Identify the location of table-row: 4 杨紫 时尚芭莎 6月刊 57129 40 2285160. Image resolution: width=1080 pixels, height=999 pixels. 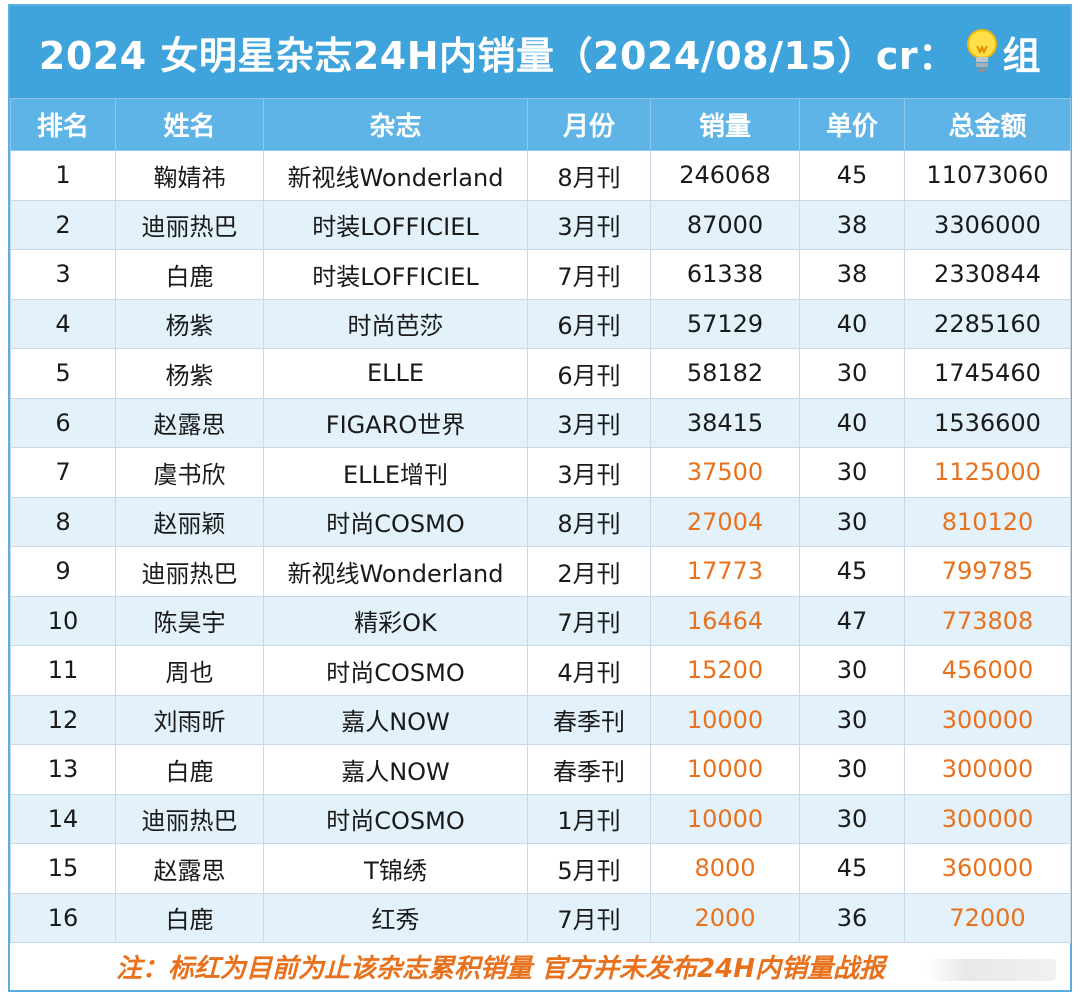
(540, 323).